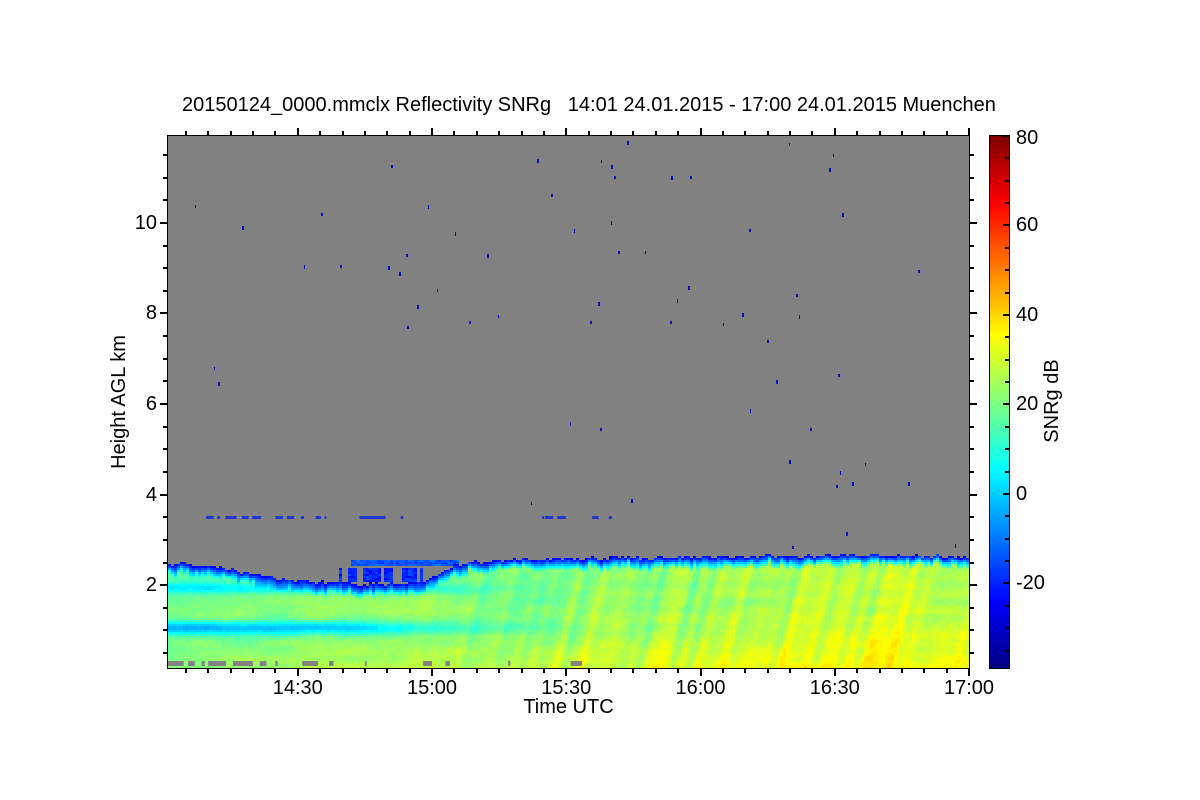 This screenshot has height=800, width=1200. Describe the element at coordinates (151, 404) in the screenshot. I see `y-tick-label: 6` at that location.